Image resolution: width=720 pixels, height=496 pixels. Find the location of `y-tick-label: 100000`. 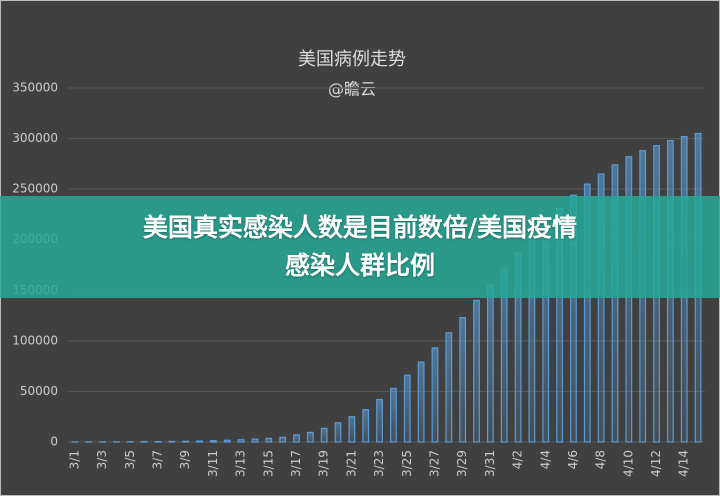

y-tick-label: 100000 is located at coordinates (35, 340).